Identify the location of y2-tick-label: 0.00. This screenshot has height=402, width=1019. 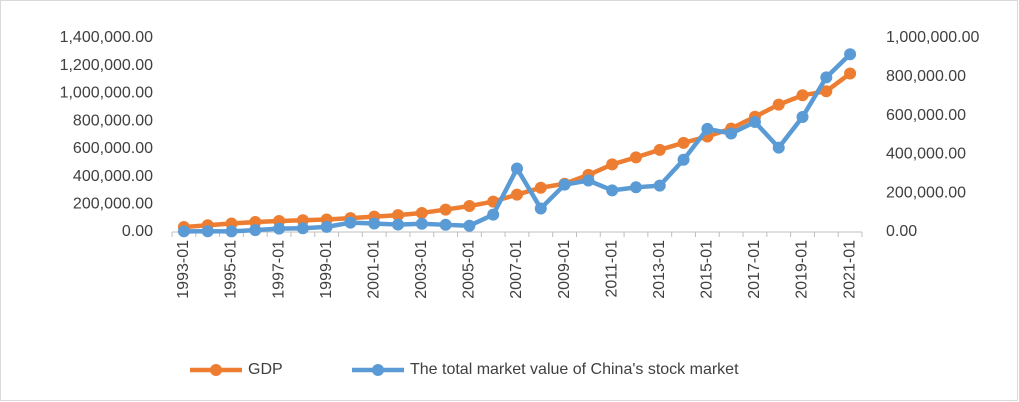
(901, 231).